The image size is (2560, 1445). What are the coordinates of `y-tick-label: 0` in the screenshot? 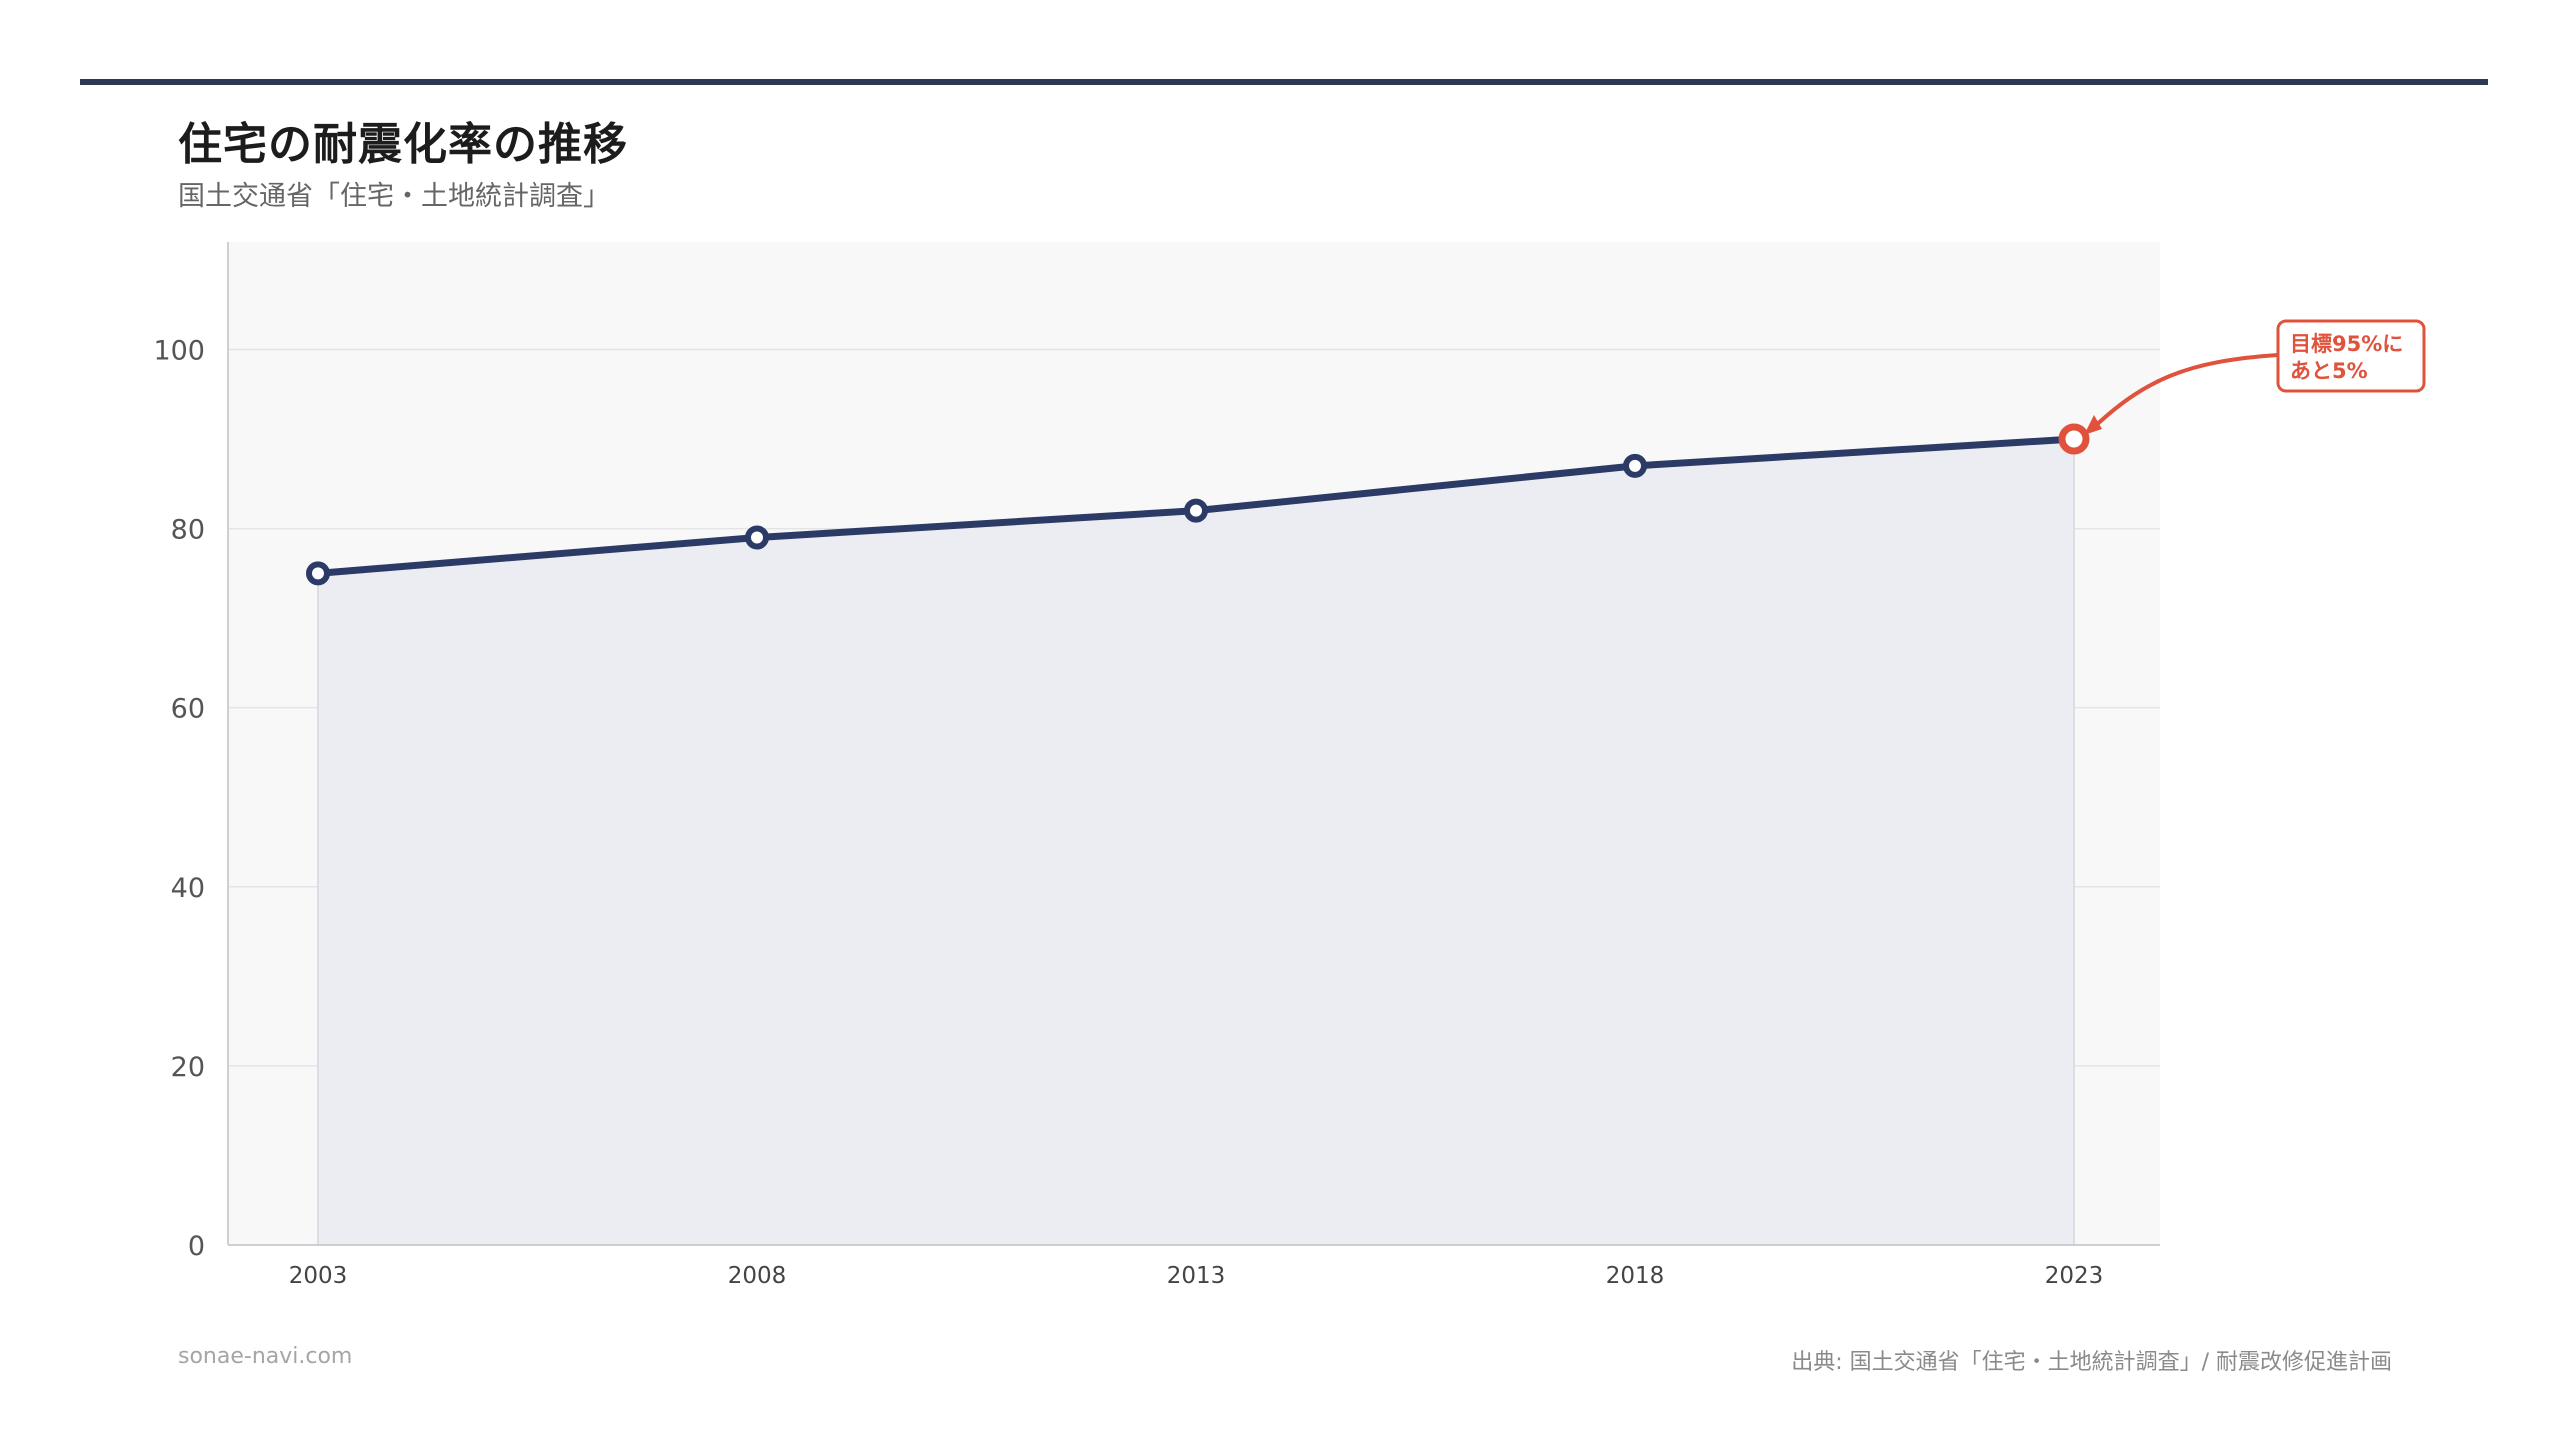 It's located at (196, 1246).